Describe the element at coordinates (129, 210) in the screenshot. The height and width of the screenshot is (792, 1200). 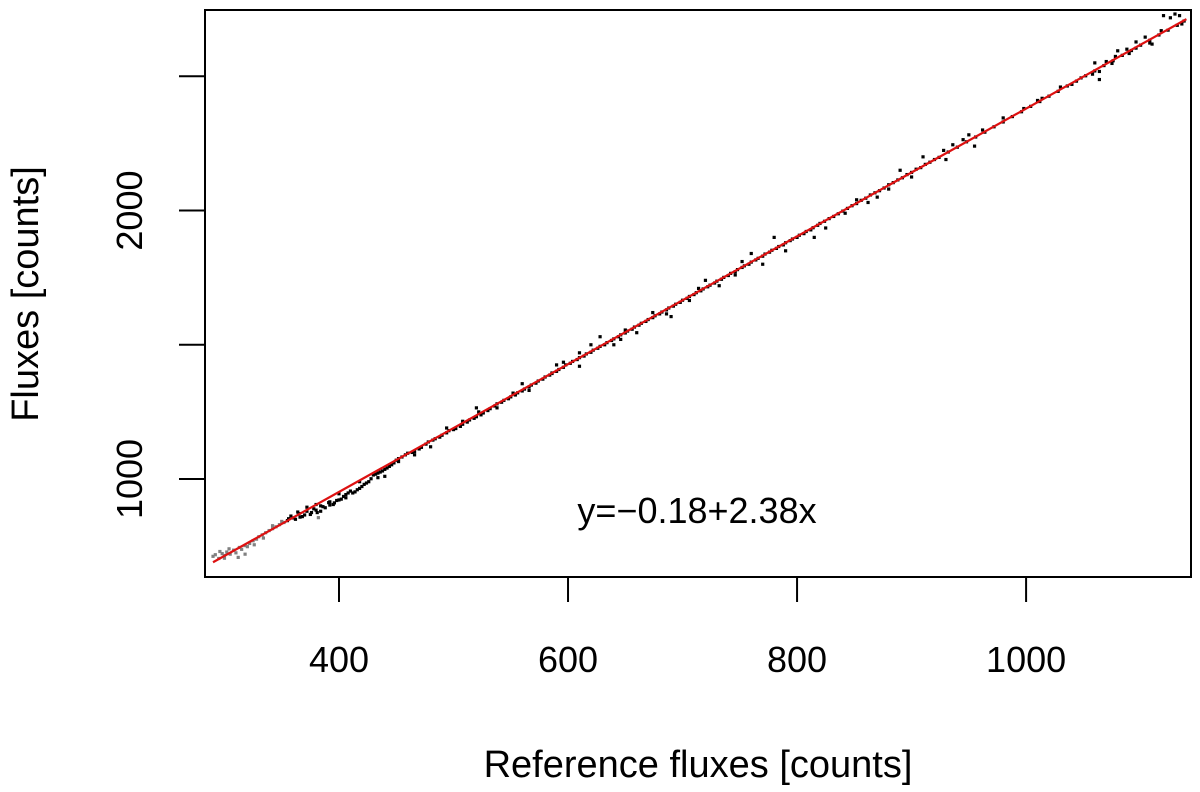
I see `y-tick-label: 2000` at that location.